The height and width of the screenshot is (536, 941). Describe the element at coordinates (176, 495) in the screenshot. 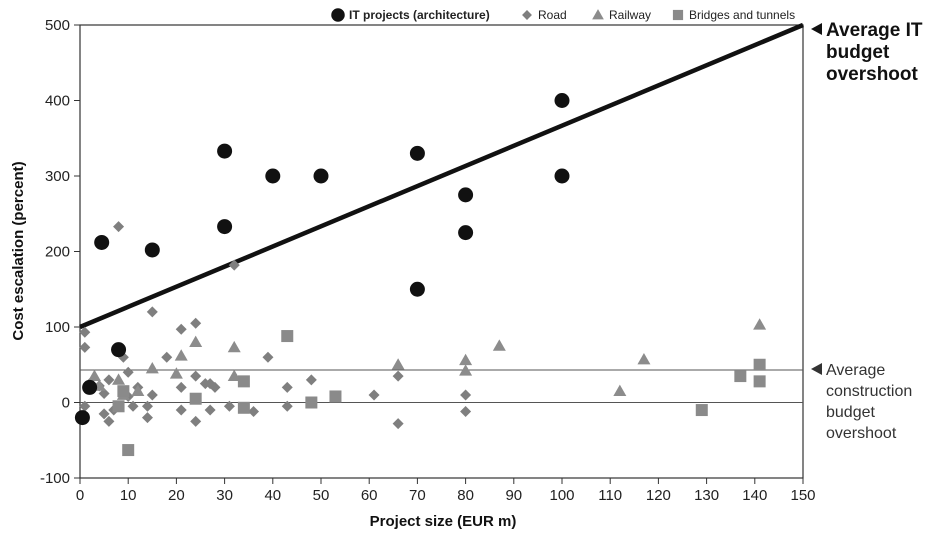

I see `x-tick-label: 20` at that location.